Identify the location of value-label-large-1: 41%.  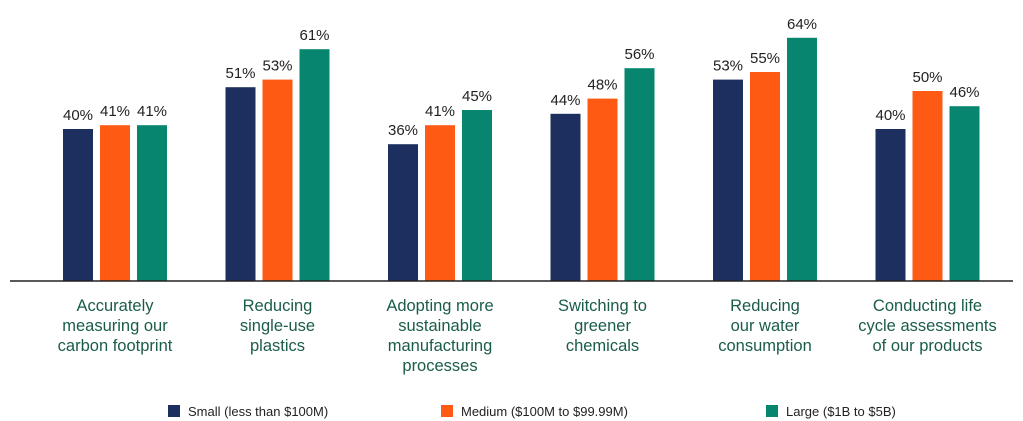
(152, 111).